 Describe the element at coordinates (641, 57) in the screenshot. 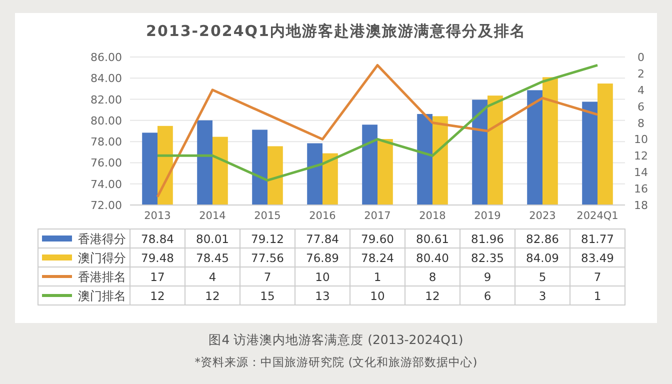

I see `y2-tick-label: 0` at that location.